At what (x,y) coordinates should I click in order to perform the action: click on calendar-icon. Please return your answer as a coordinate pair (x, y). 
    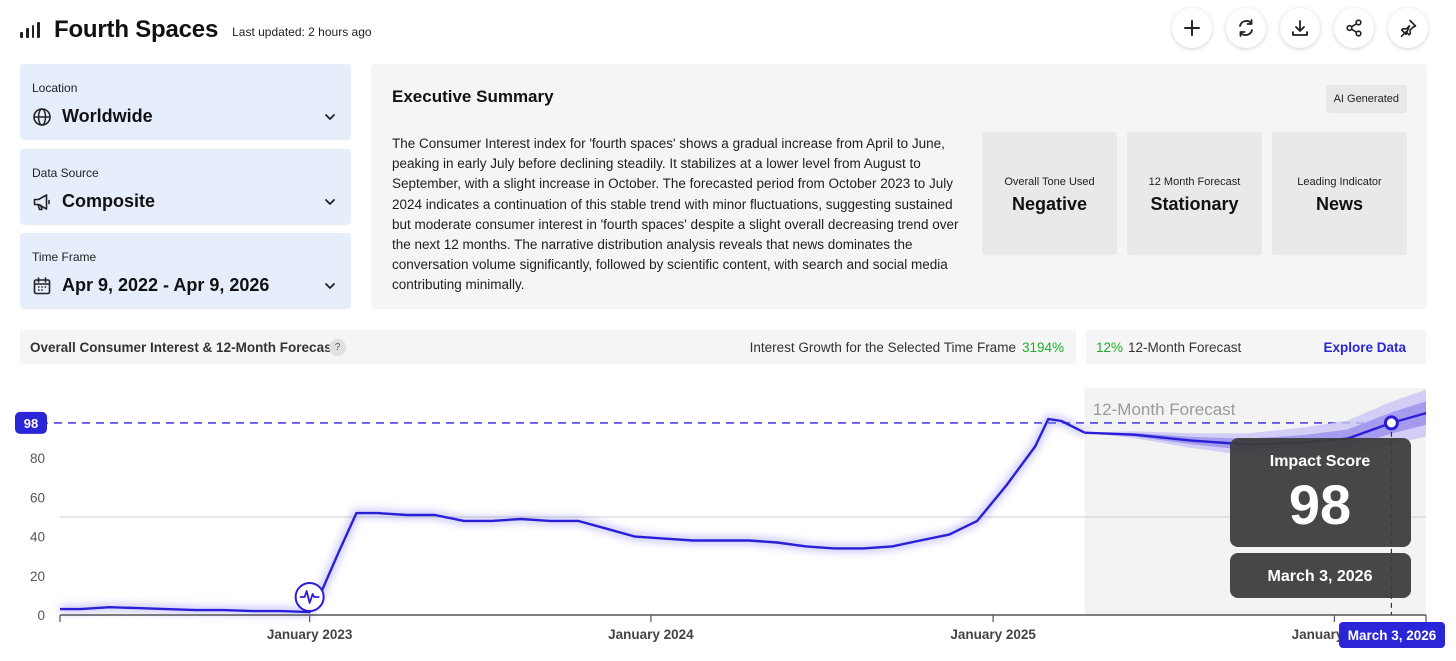
    Looking at the image, I should click on (42, 286).